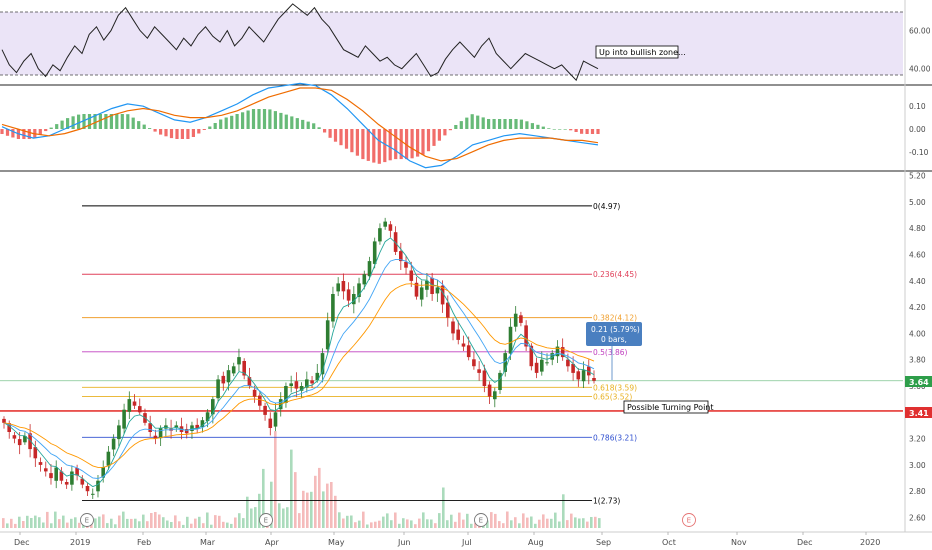  I want to click on x-tick-label: Dec, so click(804, 542).